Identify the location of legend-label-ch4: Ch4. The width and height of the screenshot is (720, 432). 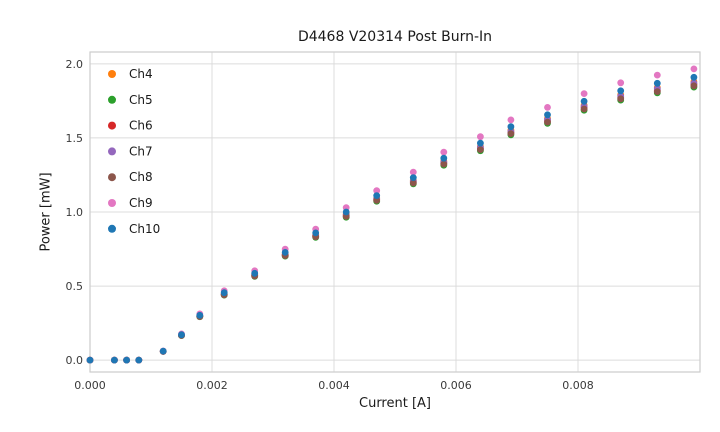
(141, 74).